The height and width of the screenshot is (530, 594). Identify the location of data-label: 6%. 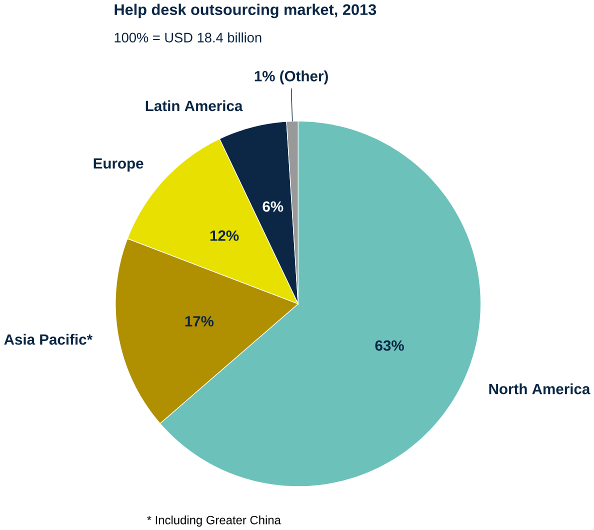
(273, 206).